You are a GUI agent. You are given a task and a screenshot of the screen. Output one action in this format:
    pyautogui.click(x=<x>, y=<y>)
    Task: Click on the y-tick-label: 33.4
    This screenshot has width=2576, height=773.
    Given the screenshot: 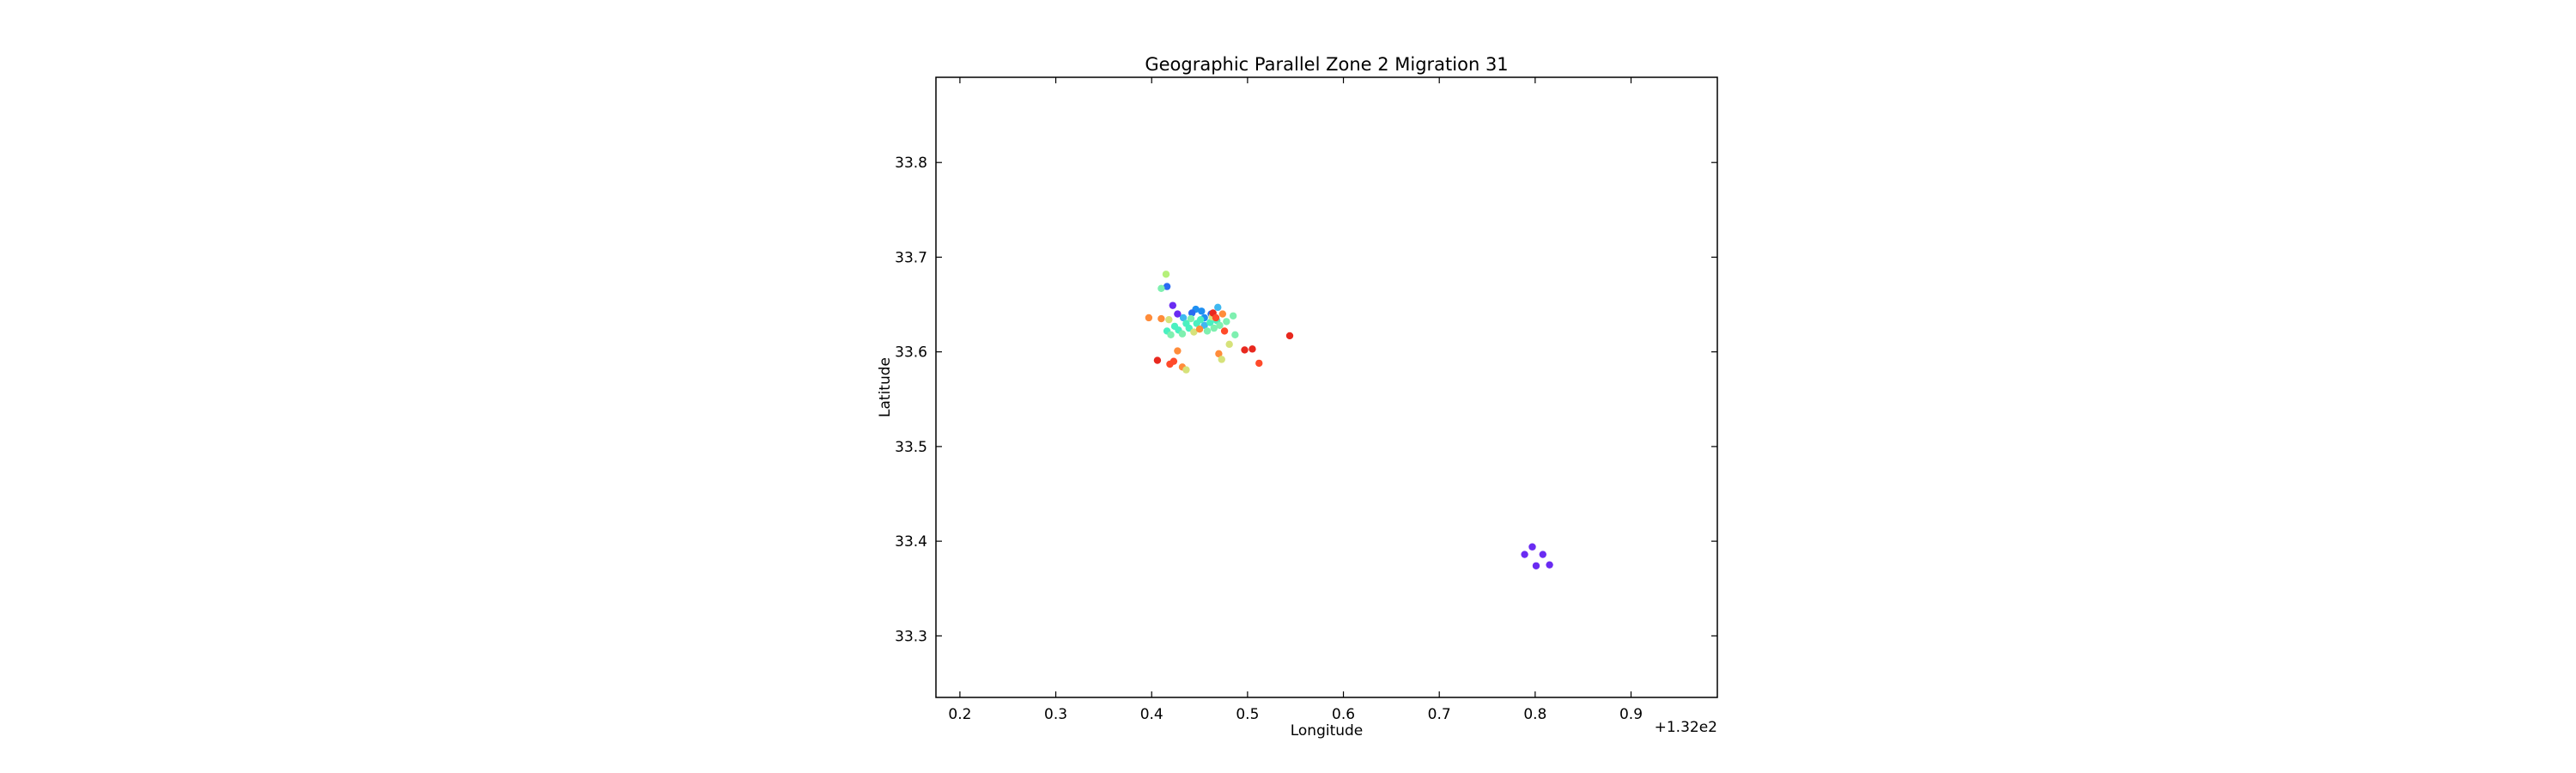 What is the action you would take?
    pyautogui.click(x=911, y=542)
    